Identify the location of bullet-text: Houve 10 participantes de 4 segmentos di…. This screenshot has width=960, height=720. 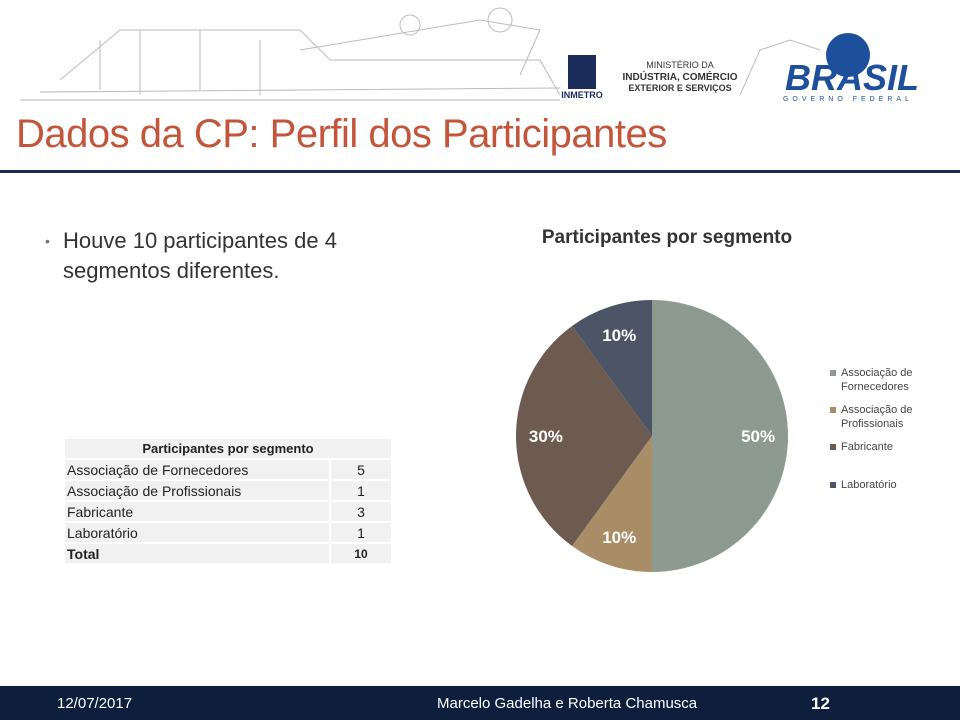
(200, 255).